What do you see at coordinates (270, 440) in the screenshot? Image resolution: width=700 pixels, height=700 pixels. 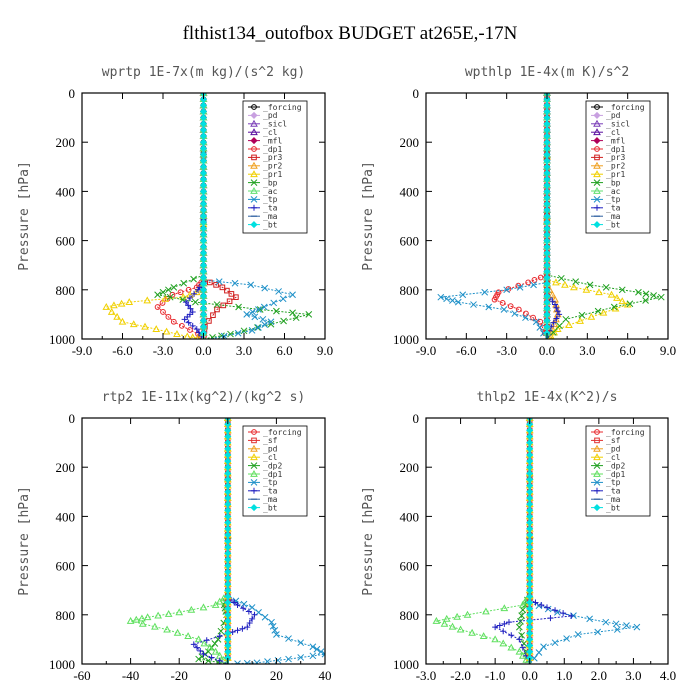 I see `rtp2-legend-label: _sf` at bounding box center [270, 440].